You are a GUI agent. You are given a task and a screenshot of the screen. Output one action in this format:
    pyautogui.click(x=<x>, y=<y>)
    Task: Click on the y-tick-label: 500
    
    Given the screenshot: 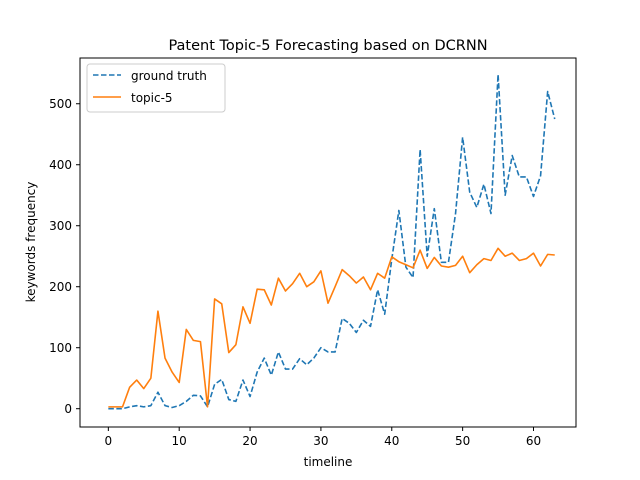 What is the action you would take?
    pyautogui.click(x=60, y=104)
    